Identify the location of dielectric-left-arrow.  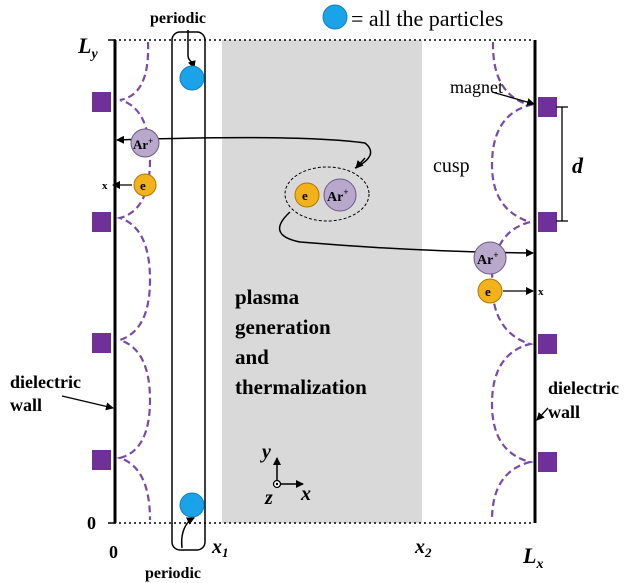
(87, 403).